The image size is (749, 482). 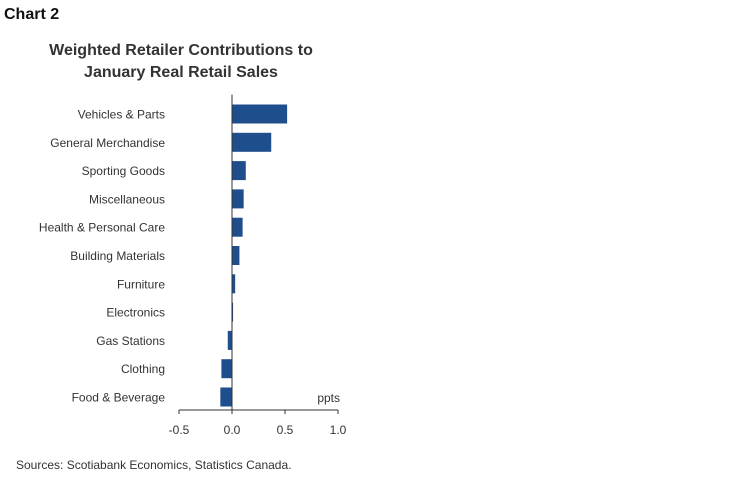 I want to click on x-tick-label: -0.5, so click(x=179, y=430).